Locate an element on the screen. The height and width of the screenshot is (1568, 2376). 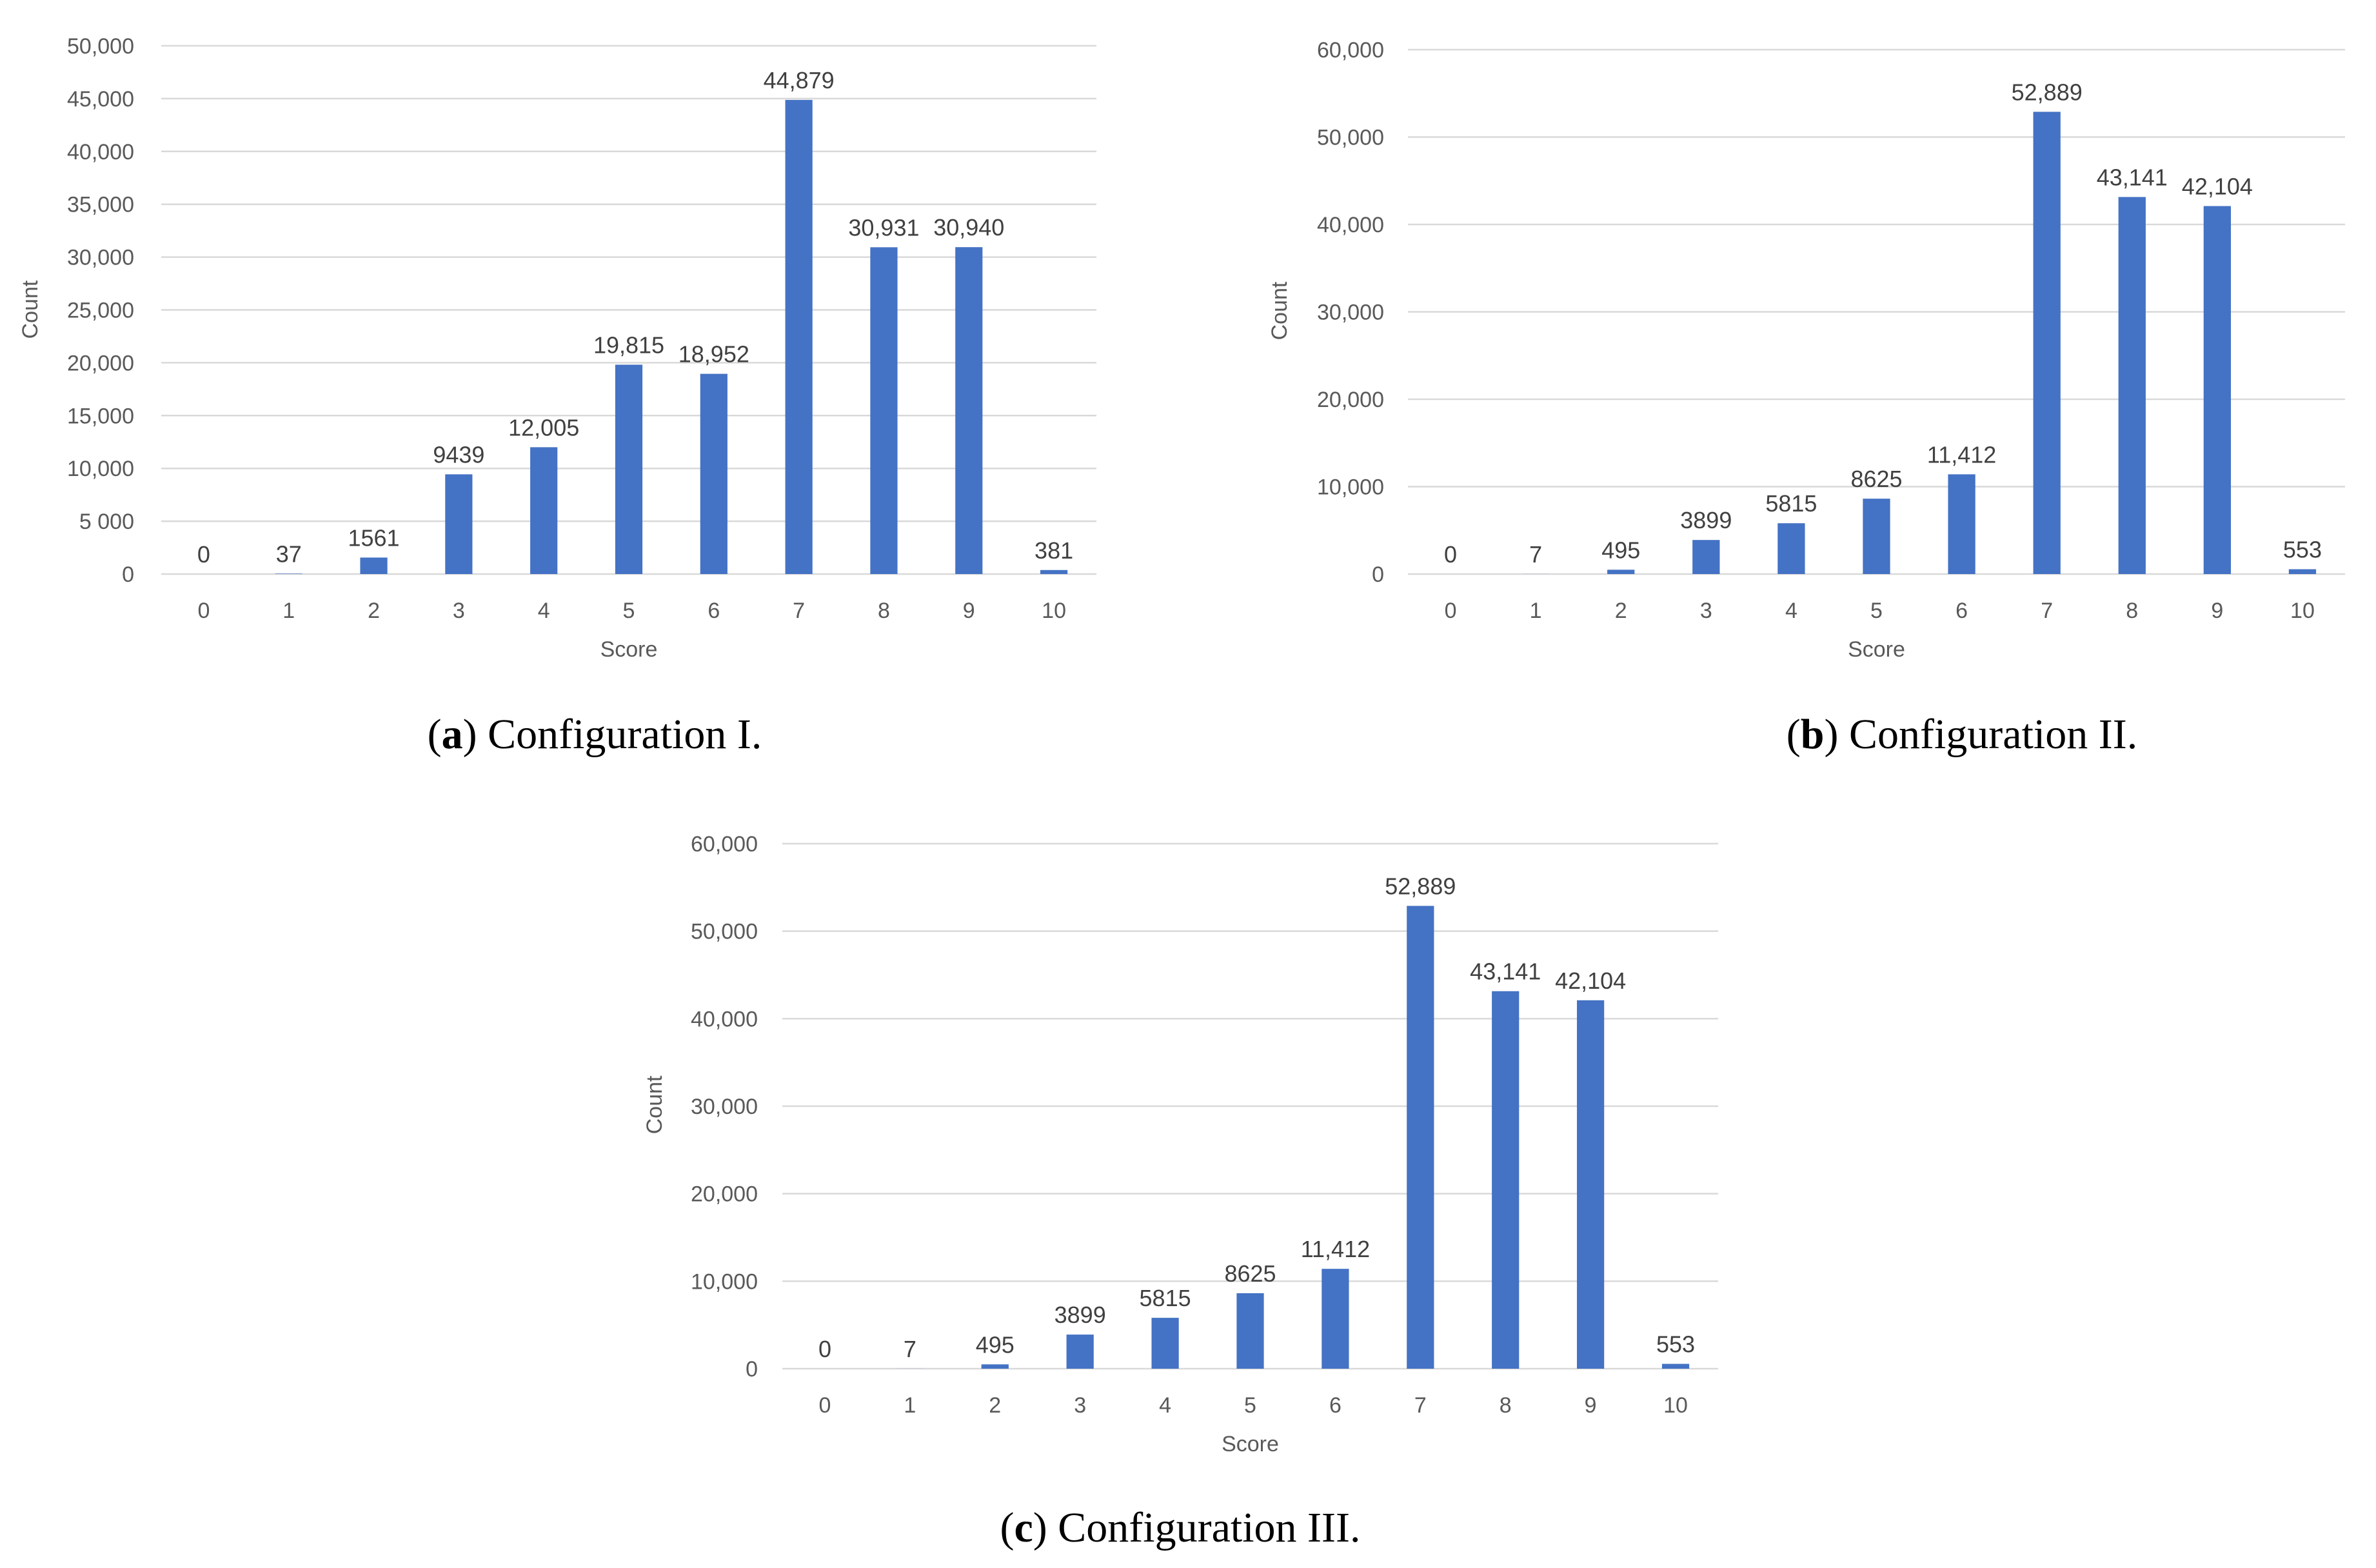
x-tick-label: 4 is located at coordinates (1791, 611).